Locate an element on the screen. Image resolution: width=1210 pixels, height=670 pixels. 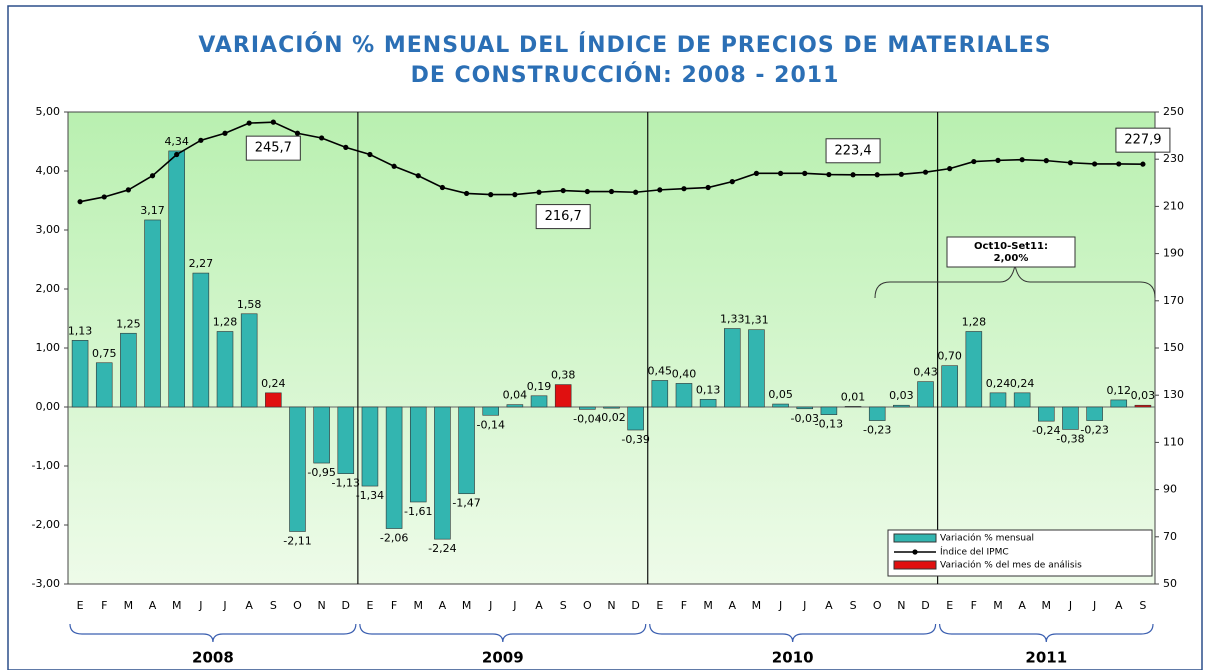
y-tick-label: 2,00 is located at coordinates (48, 288).